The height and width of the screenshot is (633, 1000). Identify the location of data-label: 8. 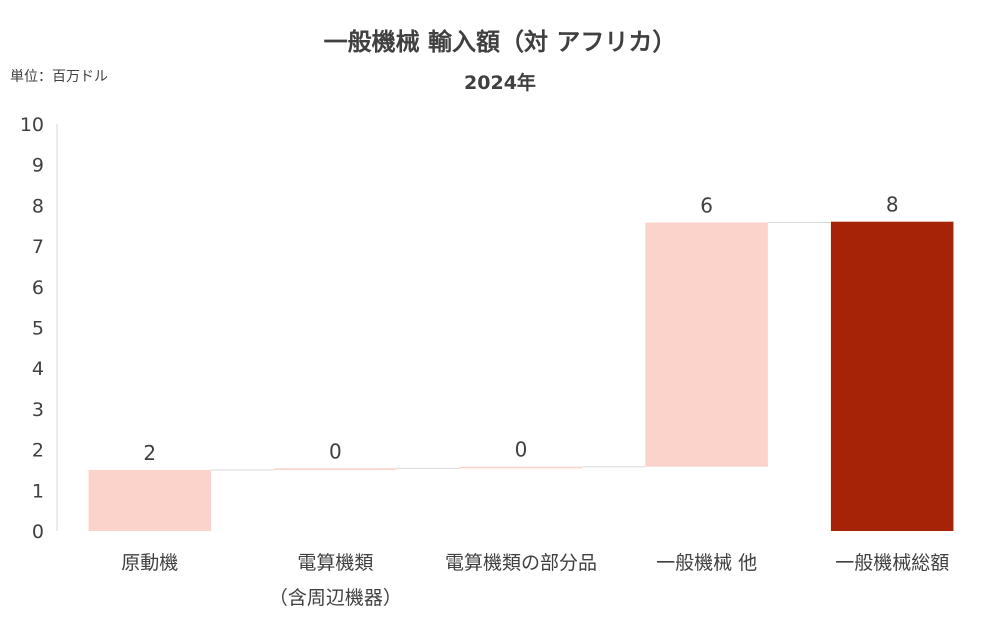
(892, 205).